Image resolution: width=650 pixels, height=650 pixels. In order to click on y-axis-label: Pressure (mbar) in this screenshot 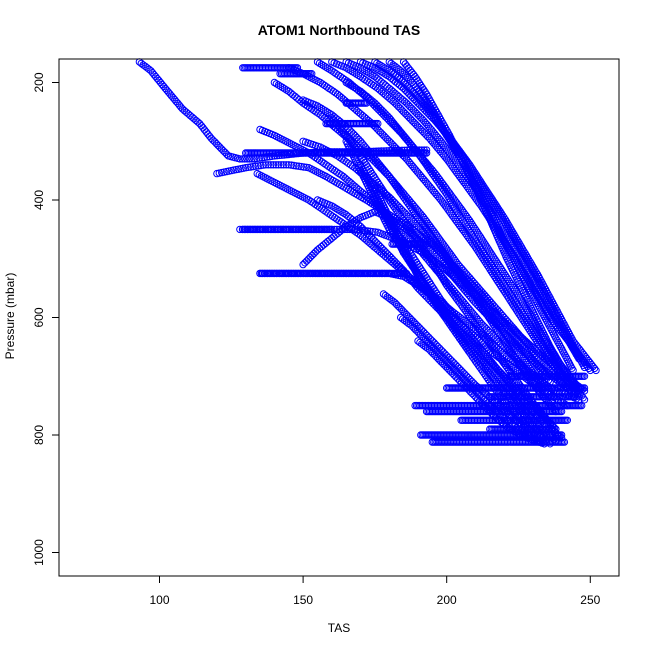, I will do `click(10, 316)`.